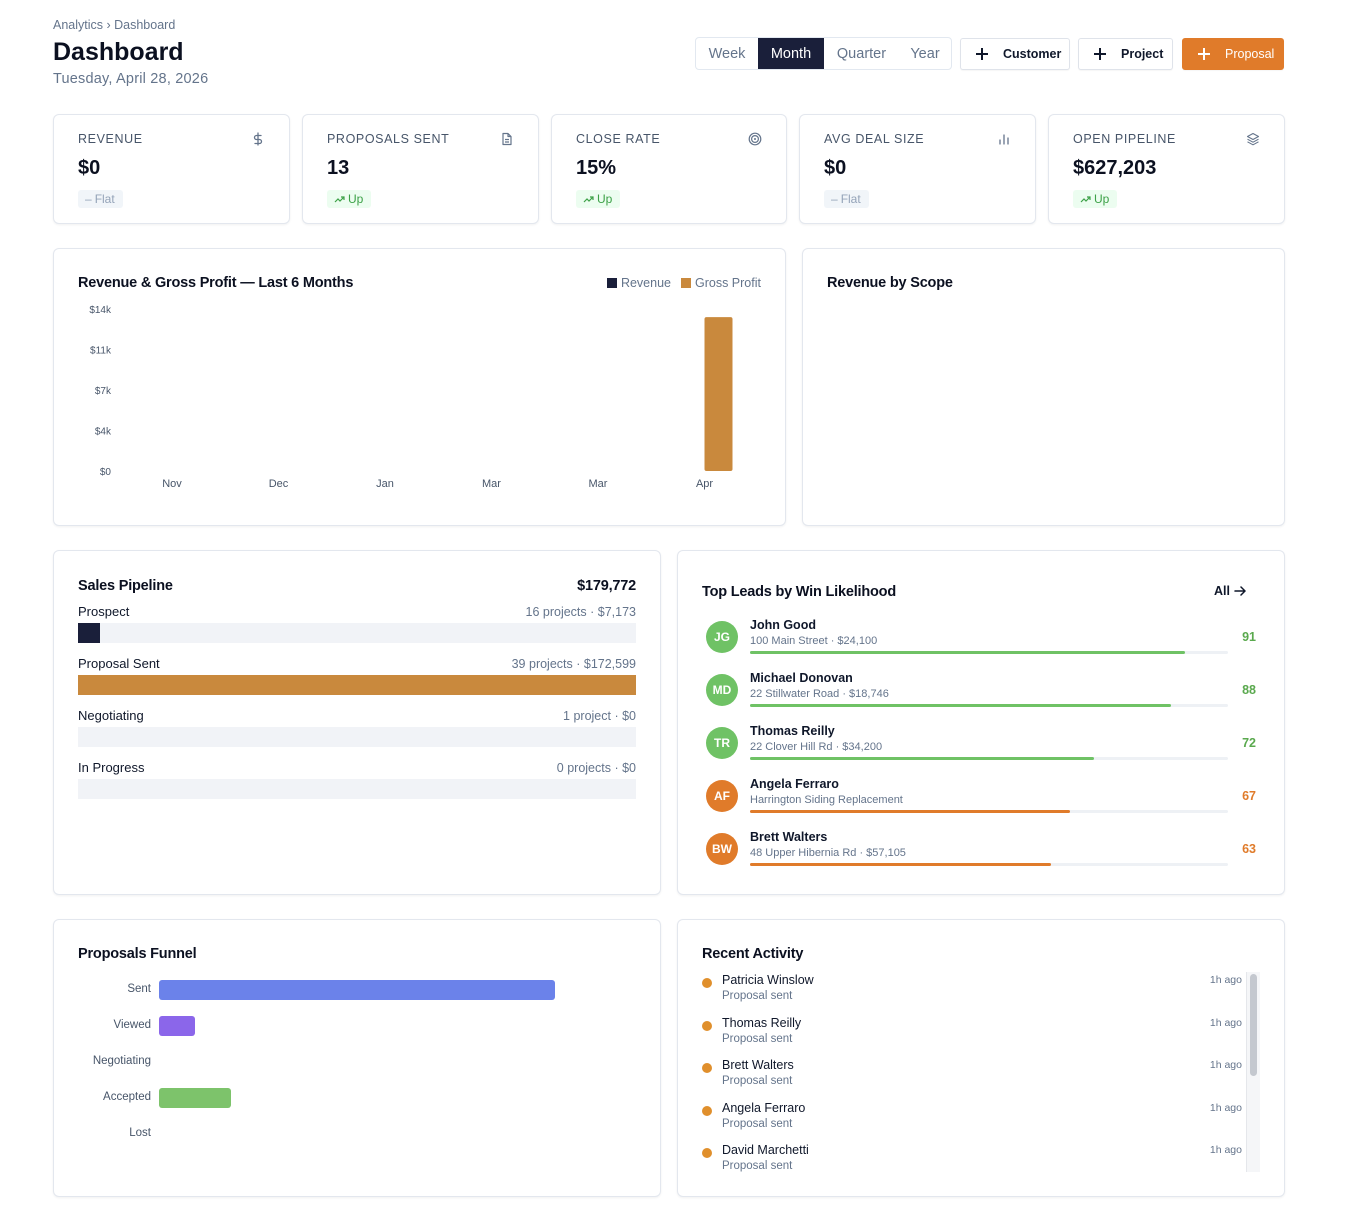 Image resolution: width=1348 pixels, height=1222 pixels. What do you see at coordinates (972, 1076) in the screenshot?
I see `activity-item: Brett Walters Proposal sent 1h ago` at bounding box center [972, 1076].